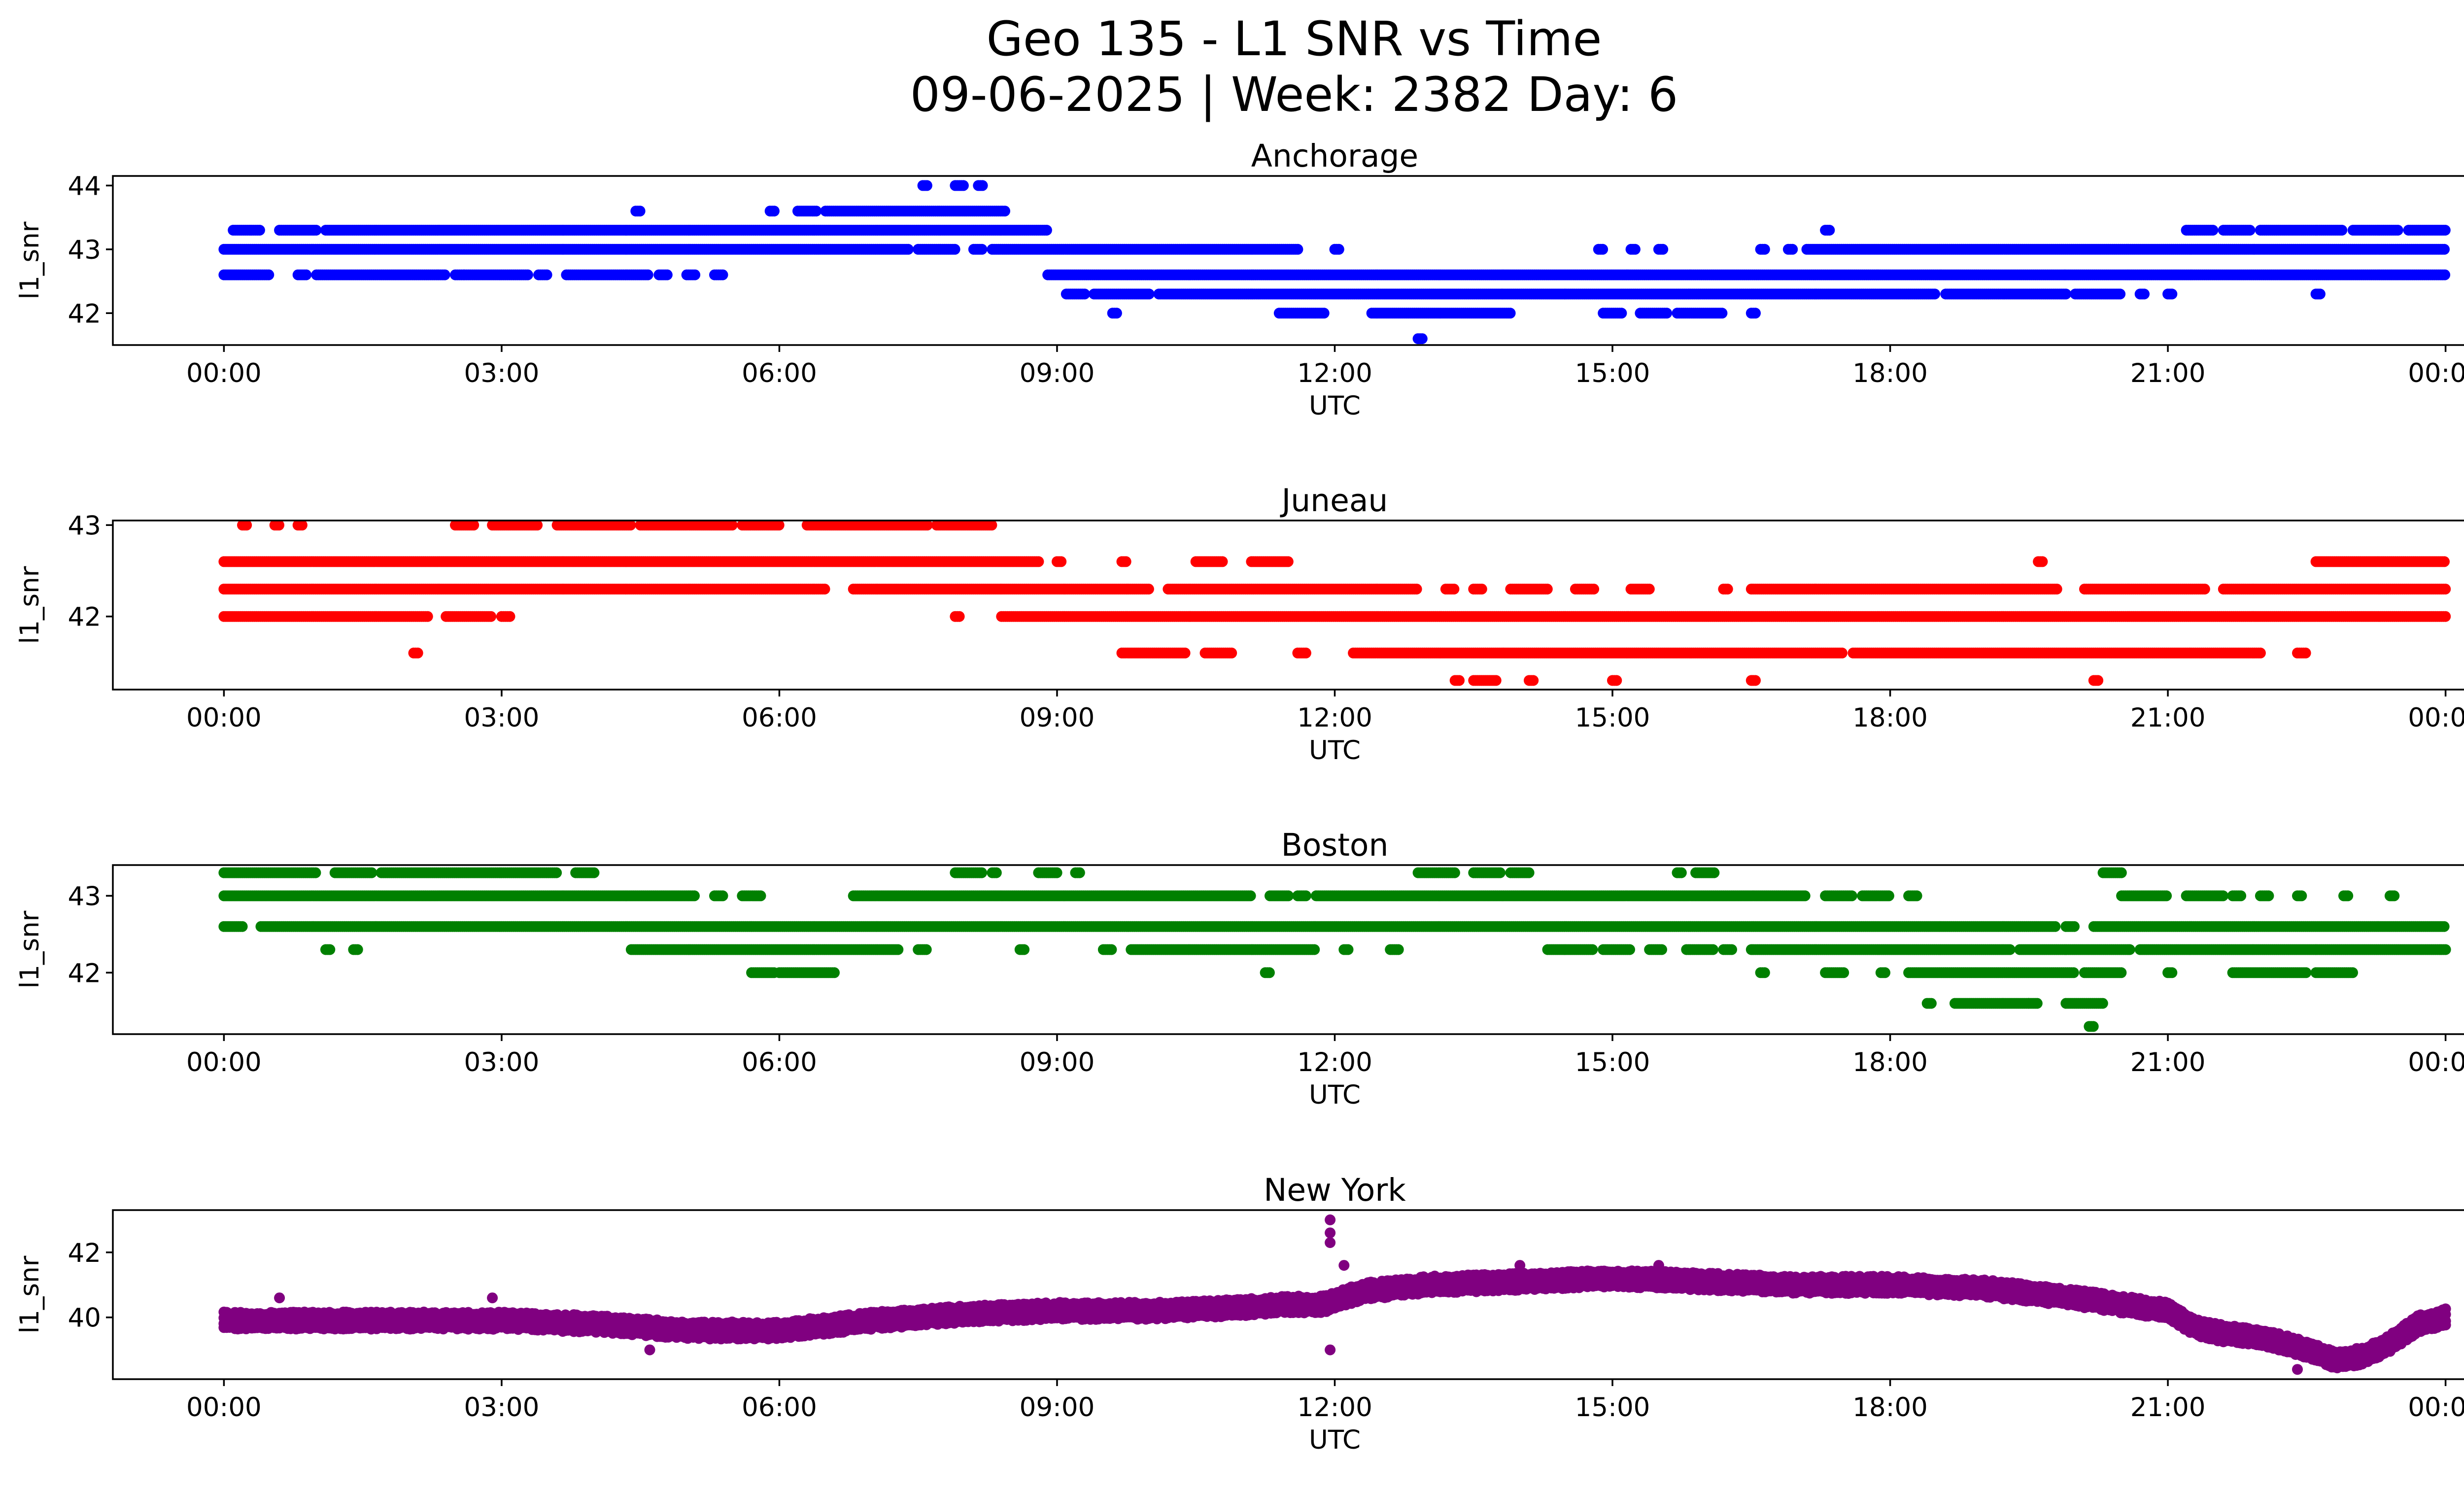 The image size is (2464, 1495). Describe the element at coordinates (502, 373) in the screenshot. I see `x-tick-label: 03:00` at that location.